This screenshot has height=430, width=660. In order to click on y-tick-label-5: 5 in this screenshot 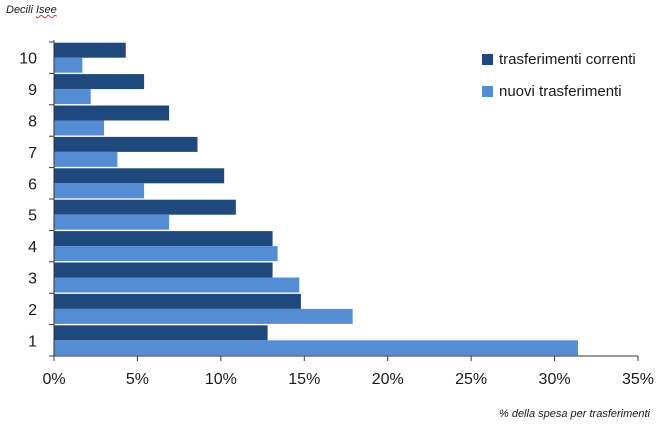, I will do `click(32, 216)`.